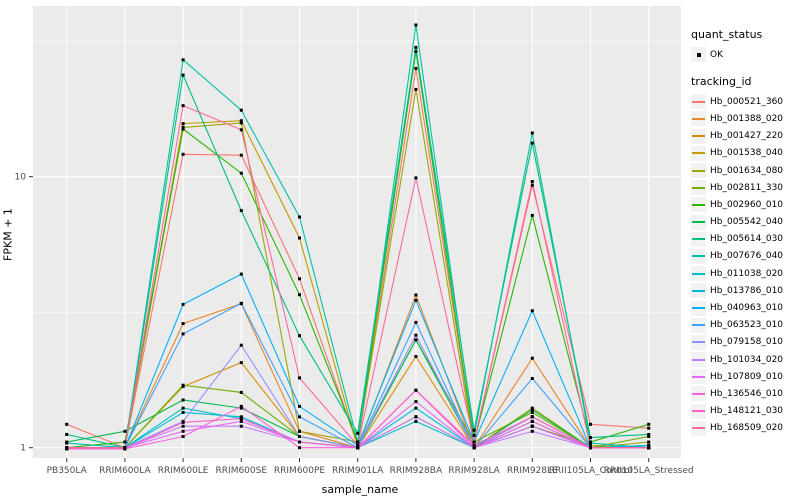 This screenshot has width=800, height=500. What do you see at coordinates (747, 153) in the screenshot?
I see `legend-item-label: Hb_001538_040` at bounding box center [747, 153].